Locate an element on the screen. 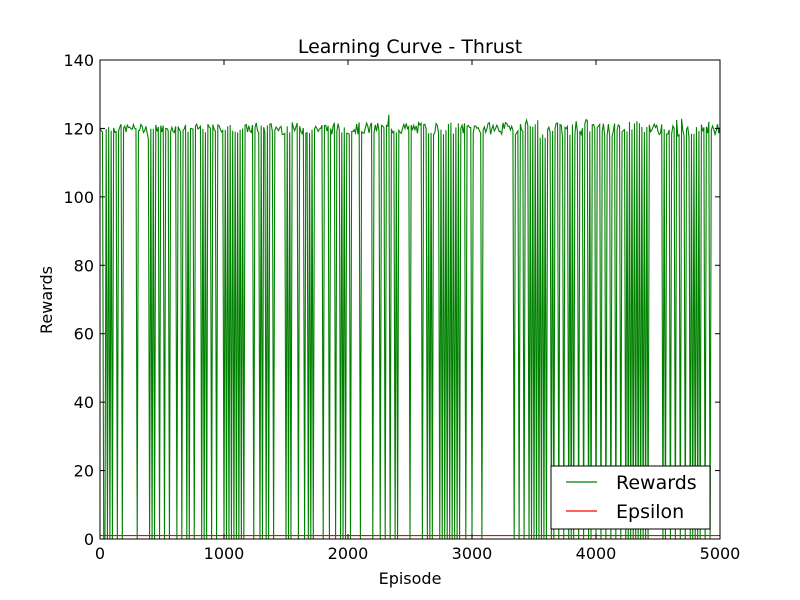 The width and height of the screenshot is (800, 600). x-tick-label: 5000 is located at coordinates (720, 553).